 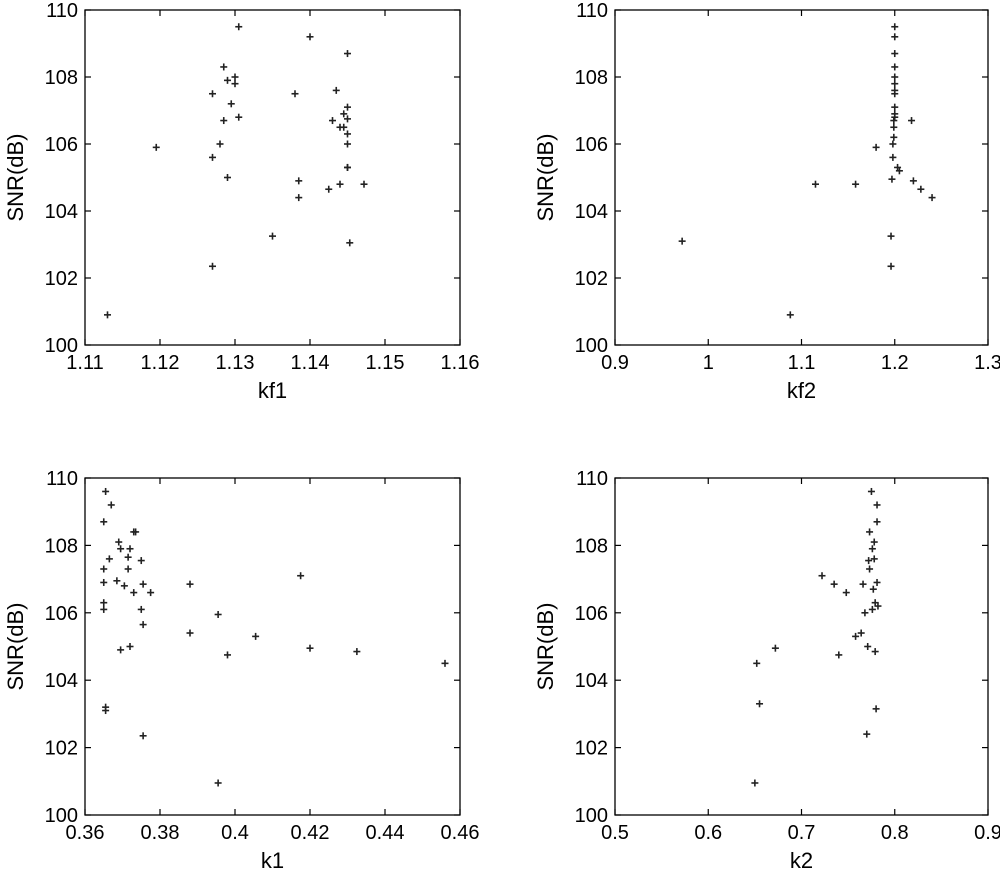 I want to click on x-tick-label: 1.16, so click(x=460, y=363).